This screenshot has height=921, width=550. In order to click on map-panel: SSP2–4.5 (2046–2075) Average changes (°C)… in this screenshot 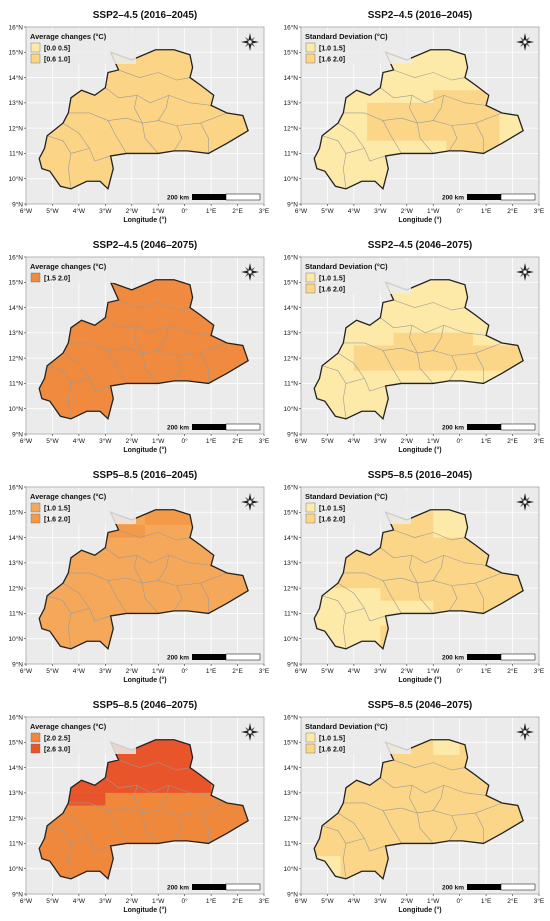, I will do `click(139, 347)`.